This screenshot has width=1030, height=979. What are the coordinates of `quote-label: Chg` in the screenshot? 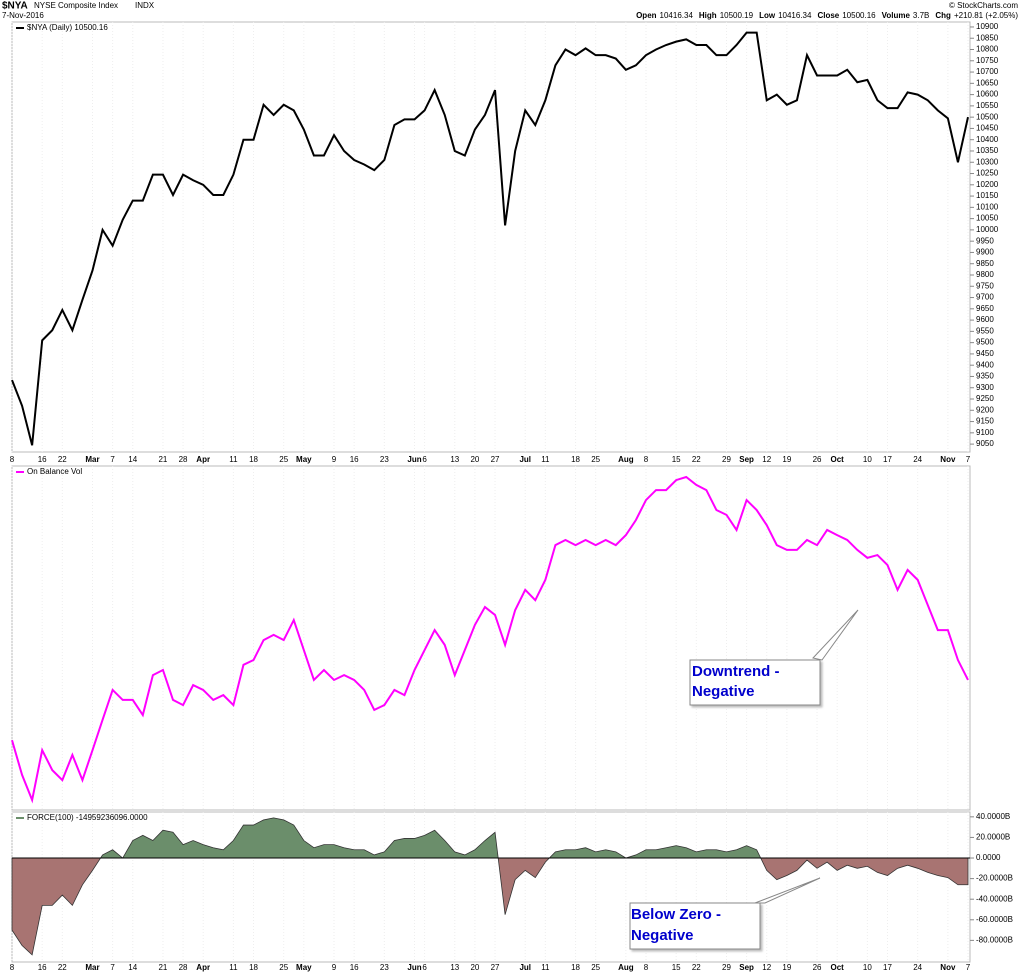 It's located at (943, 15).